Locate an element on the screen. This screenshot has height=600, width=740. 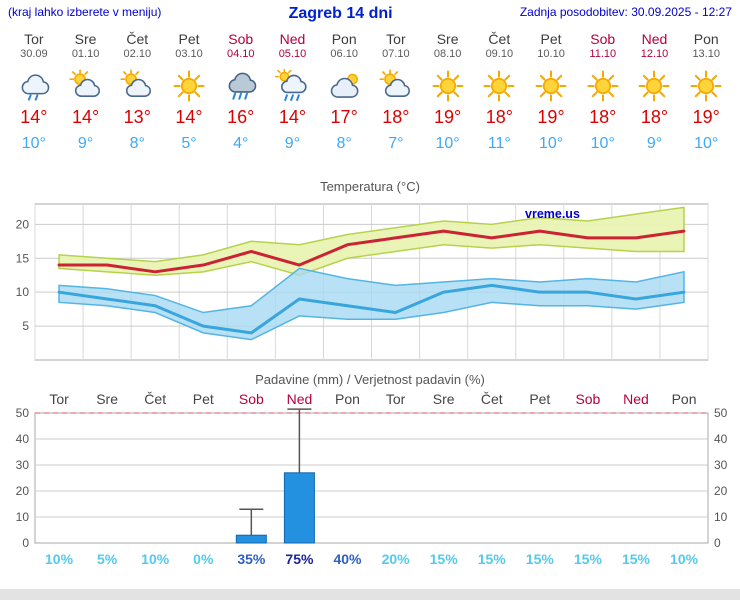
svg-text: 50 is located at coordinates (721, 413).